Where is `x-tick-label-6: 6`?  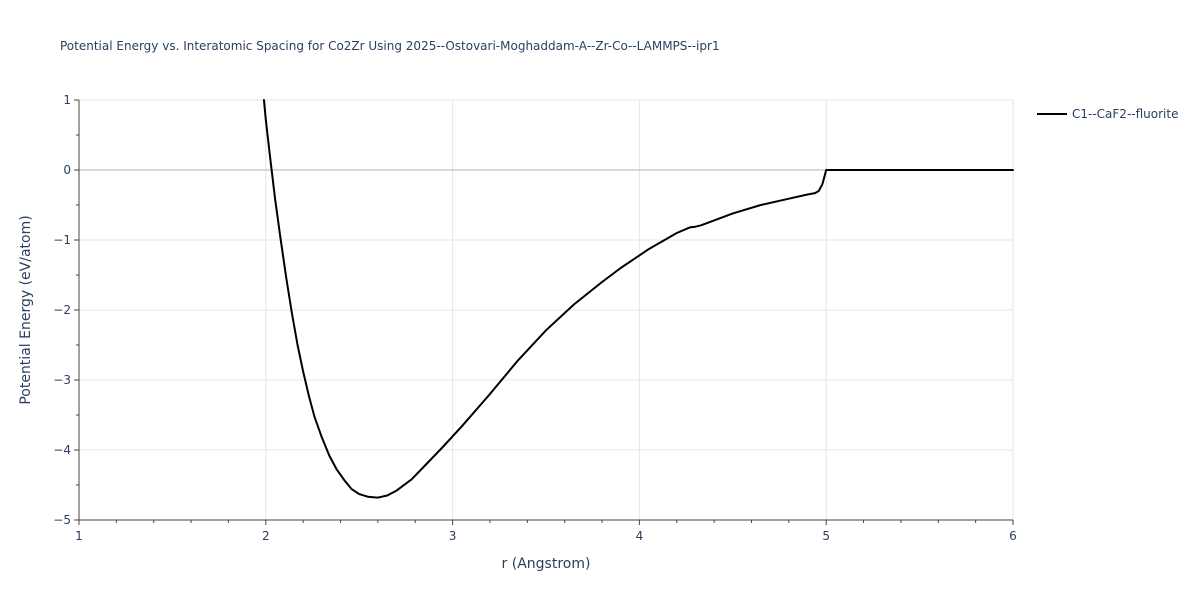
x-tick-label-6: 6 is located at coordinates (1013, 536).